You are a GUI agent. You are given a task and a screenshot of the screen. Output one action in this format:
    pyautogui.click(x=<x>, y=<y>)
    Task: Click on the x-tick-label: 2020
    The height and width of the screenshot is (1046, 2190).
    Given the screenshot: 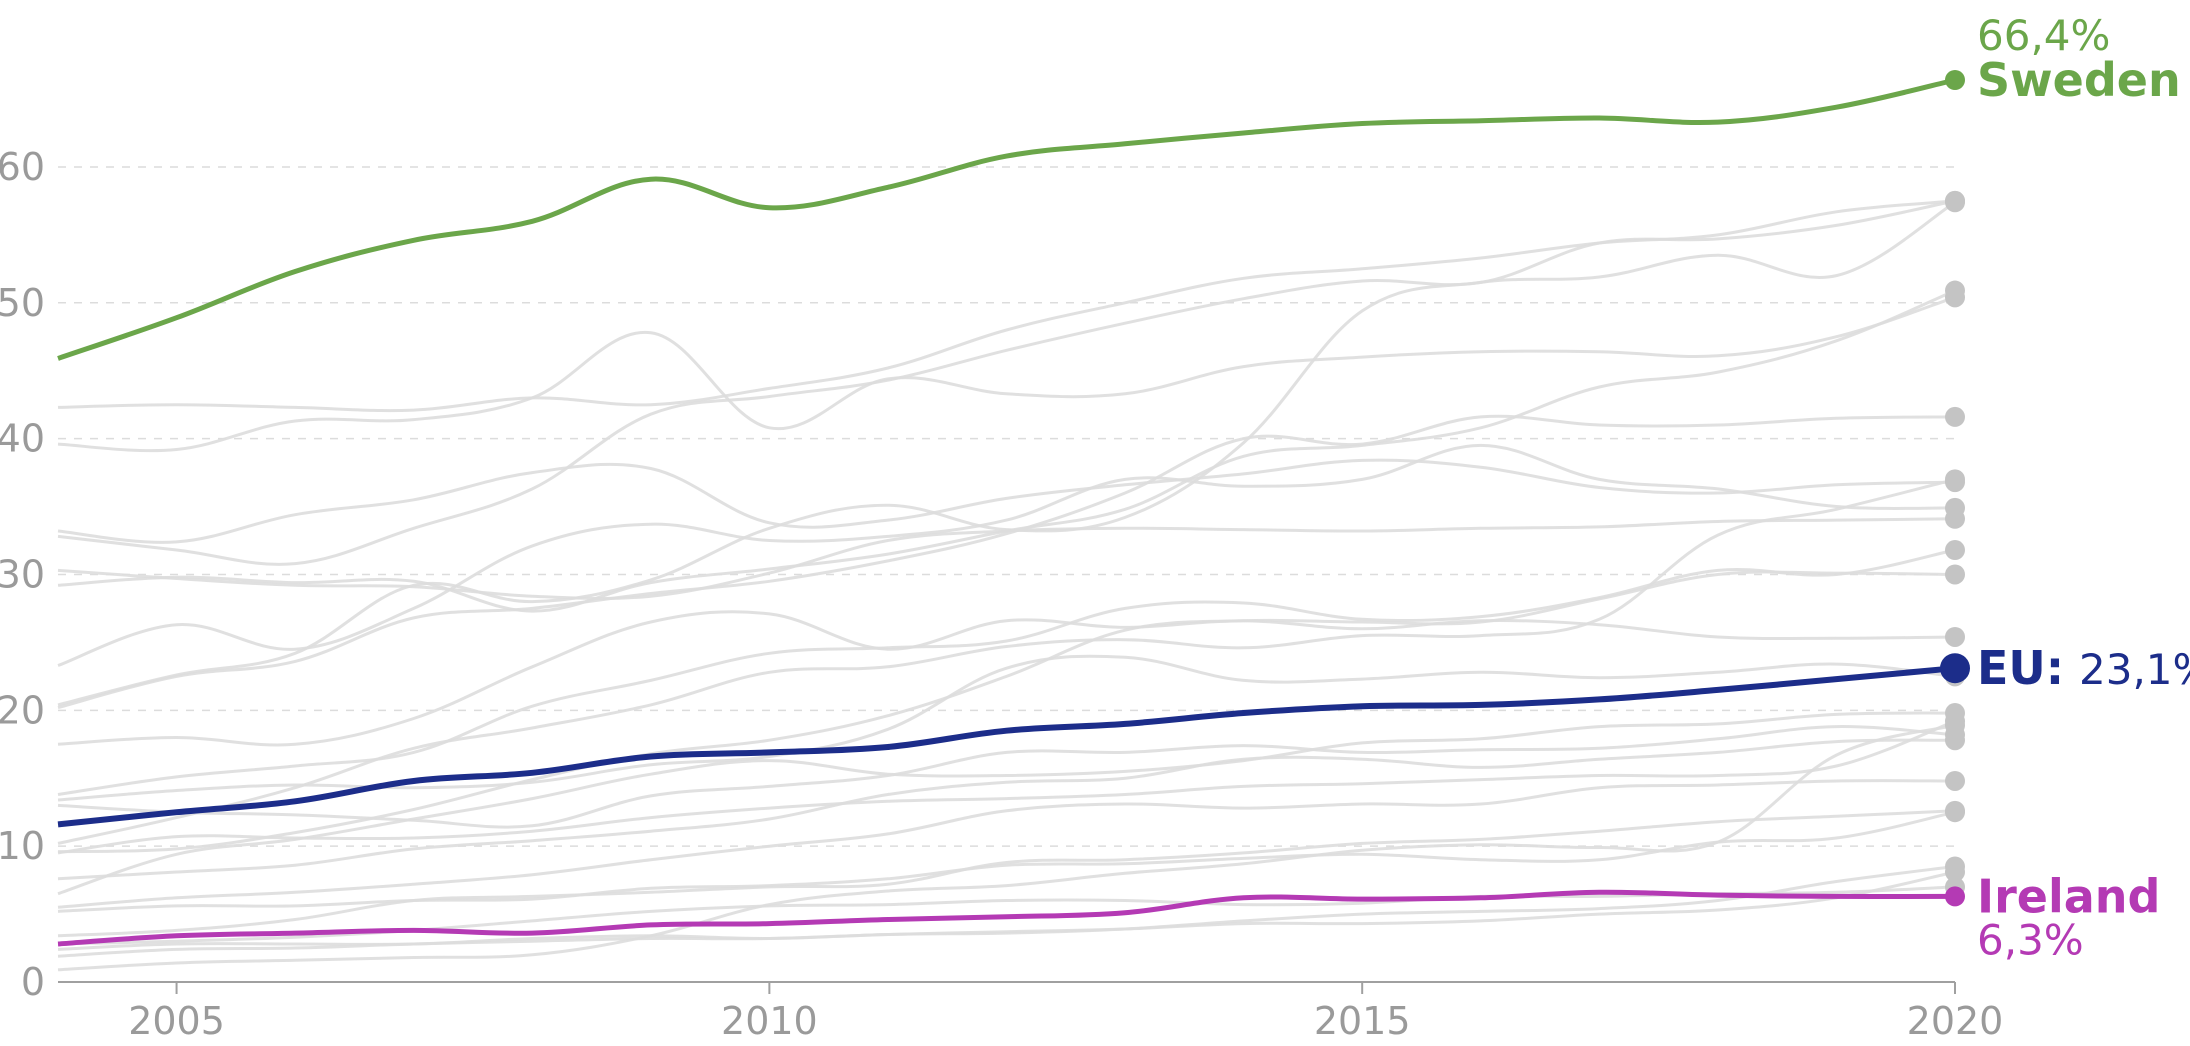 What is the action you would take?
    pyautogui.click(x=1955, y=1021)
    